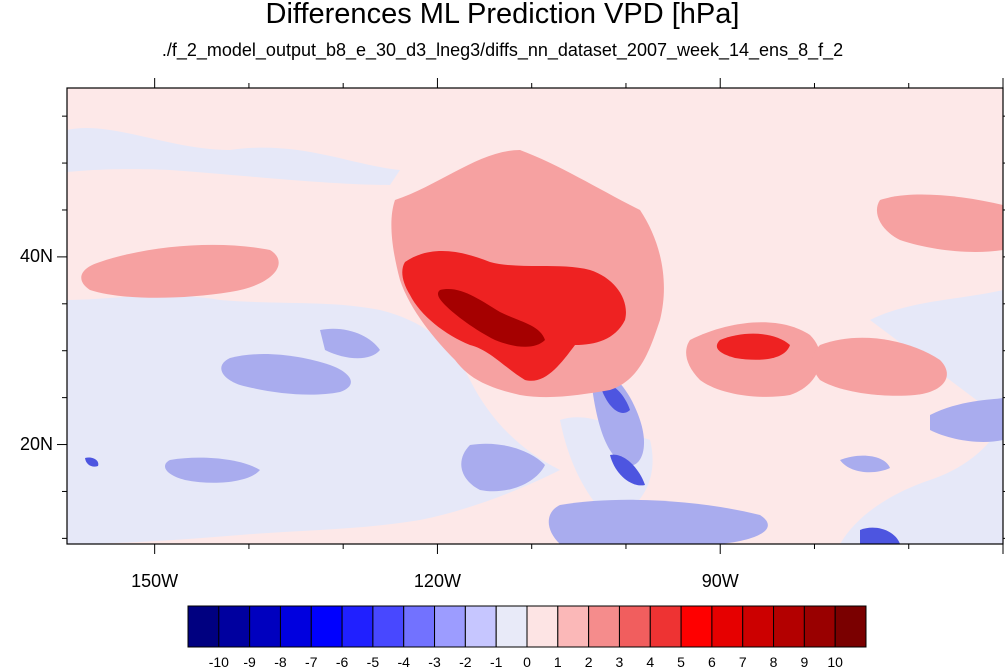 The image size is (1005, 672). What do you see at coordinates (233, 156) in the screenshot?
I see `neg-region-north` at bounding box center [233, 156].